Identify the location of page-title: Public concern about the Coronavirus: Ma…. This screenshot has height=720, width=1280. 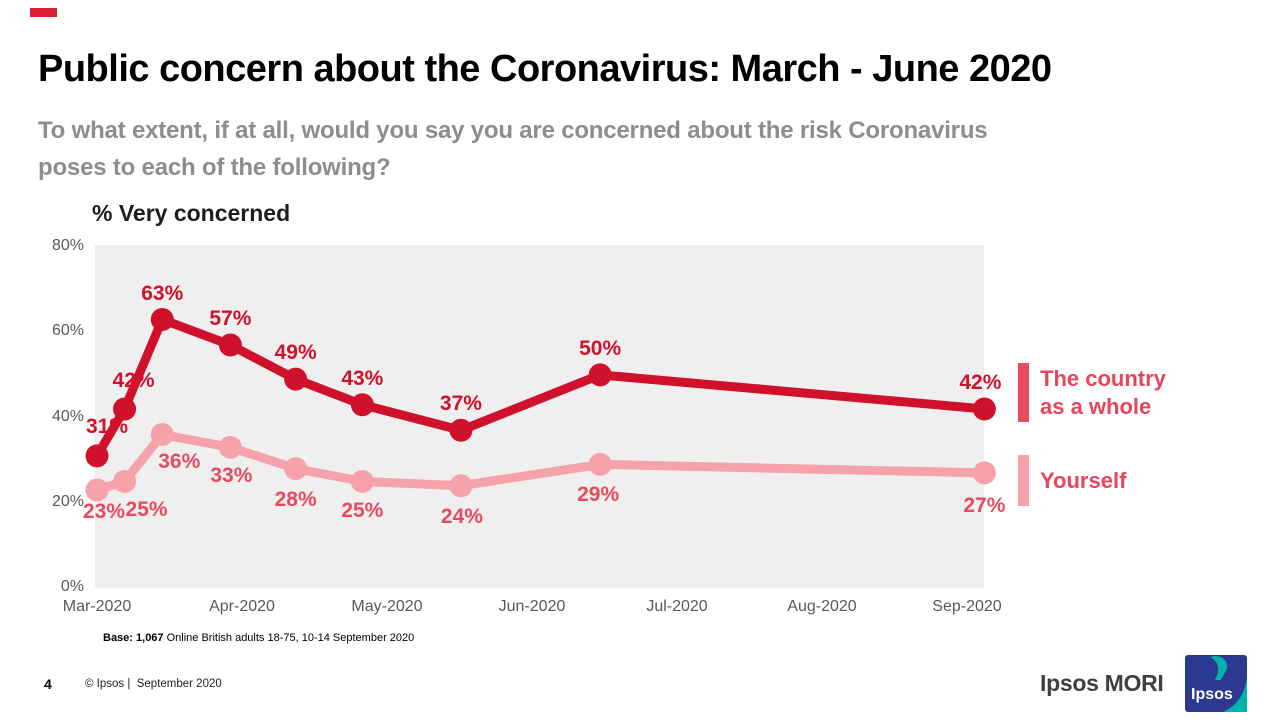
(545, 69).